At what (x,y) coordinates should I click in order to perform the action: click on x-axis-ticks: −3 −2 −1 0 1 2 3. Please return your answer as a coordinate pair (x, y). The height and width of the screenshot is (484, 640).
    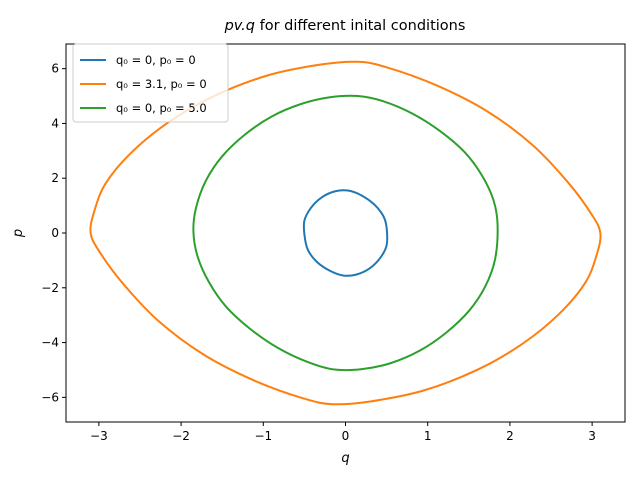
    Looking at the image, I should click on (343, 432).